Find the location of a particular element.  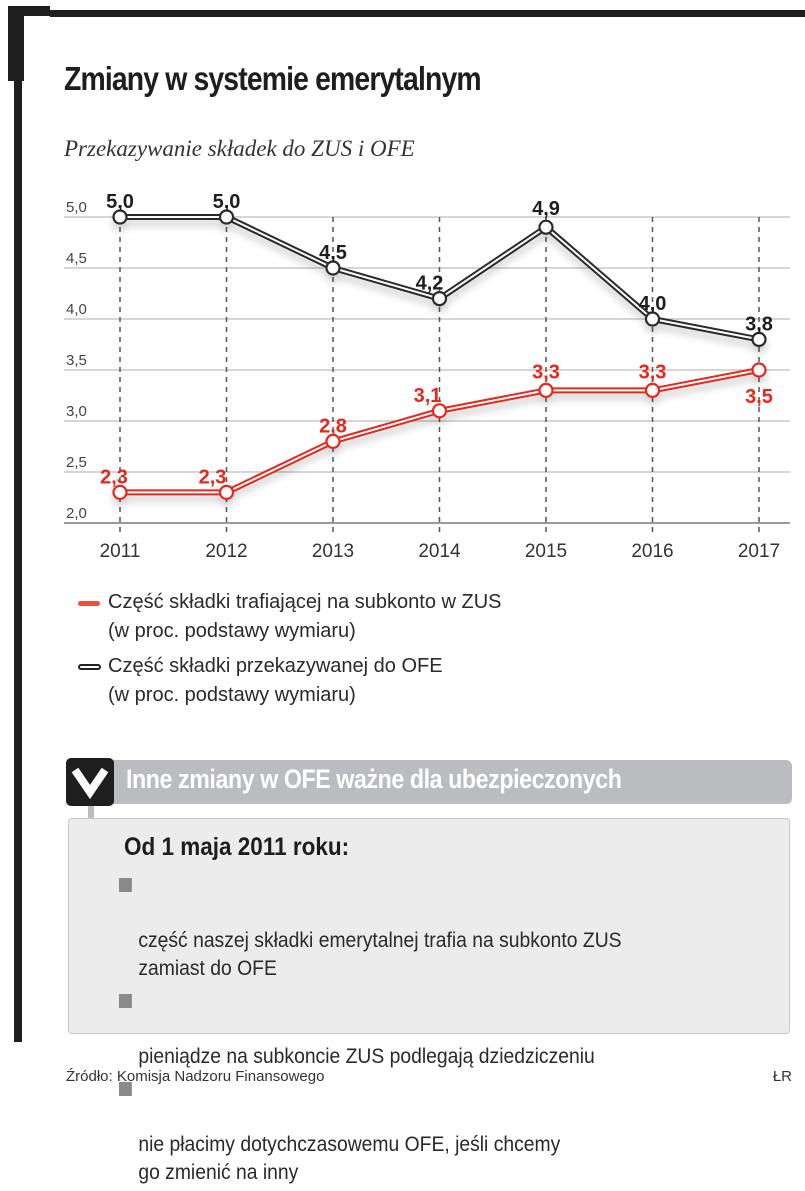

data-label: 4,5 is located at coordinates (333, 253).